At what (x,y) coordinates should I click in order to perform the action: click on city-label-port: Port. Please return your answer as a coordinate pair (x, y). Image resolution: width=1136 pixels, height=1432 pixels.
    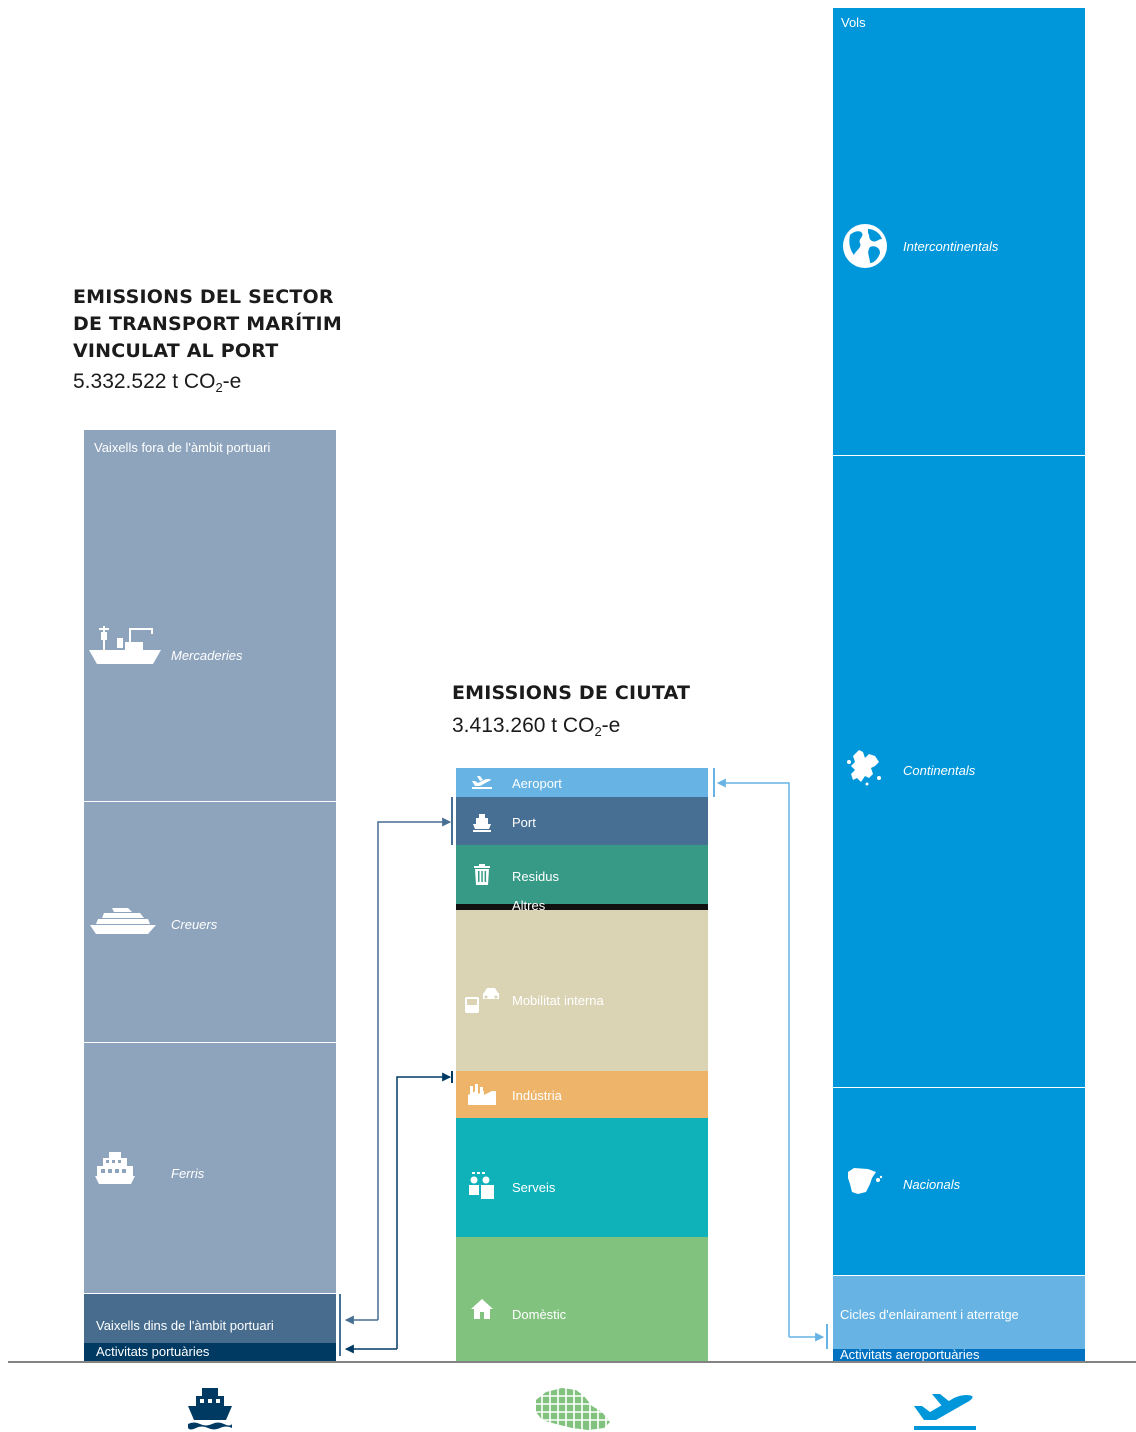
    Looking at the image, I should click on (524, 822).